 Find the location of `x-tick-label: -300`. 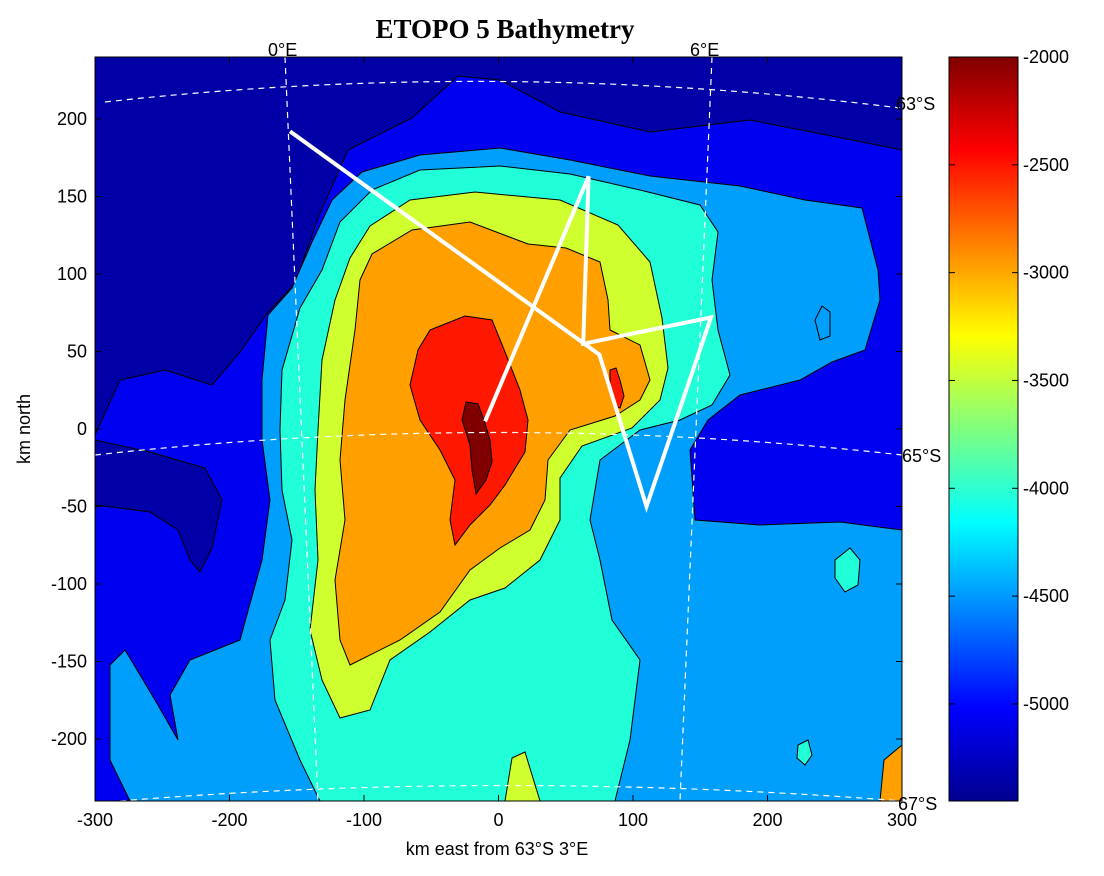

x-tick-label: -300 is located at coordinates (95, 820).